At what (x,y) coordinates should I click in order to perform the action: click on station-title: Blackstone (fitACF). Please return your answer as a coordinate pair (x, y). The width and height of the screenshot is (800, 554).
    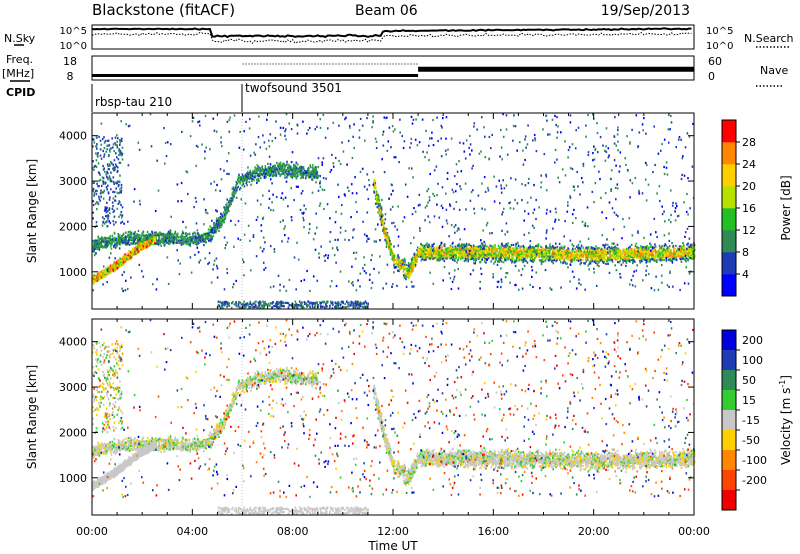
    Looking at the image, I should click on (163, 10).